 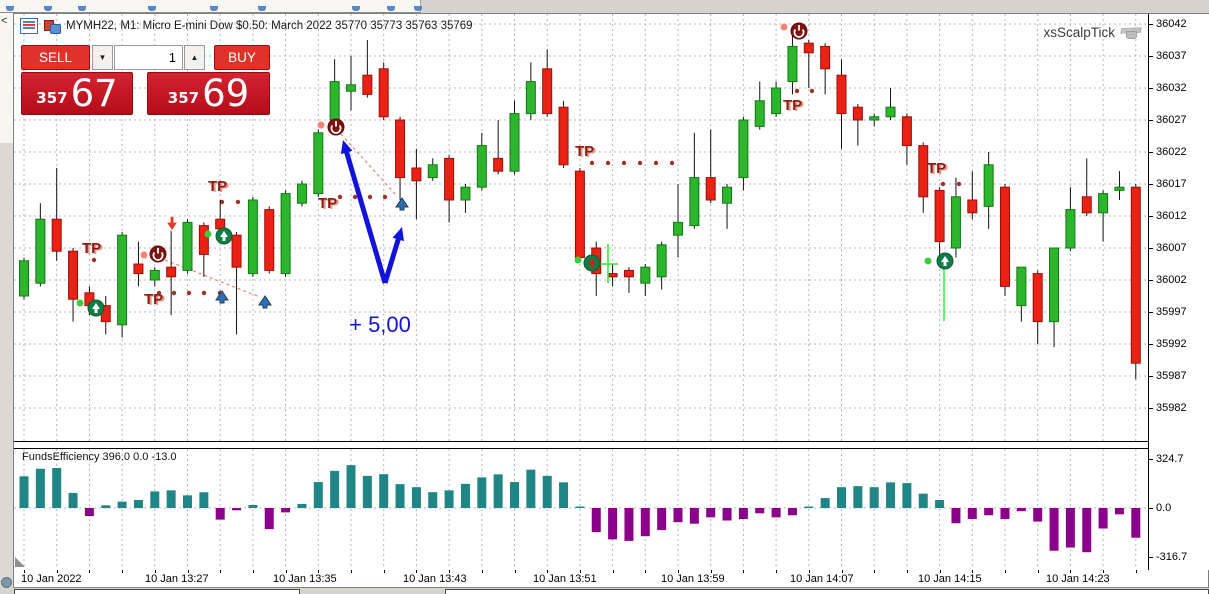 I want to click on ea-name-label: xsScalpTick, so click(x=1079, y=32).